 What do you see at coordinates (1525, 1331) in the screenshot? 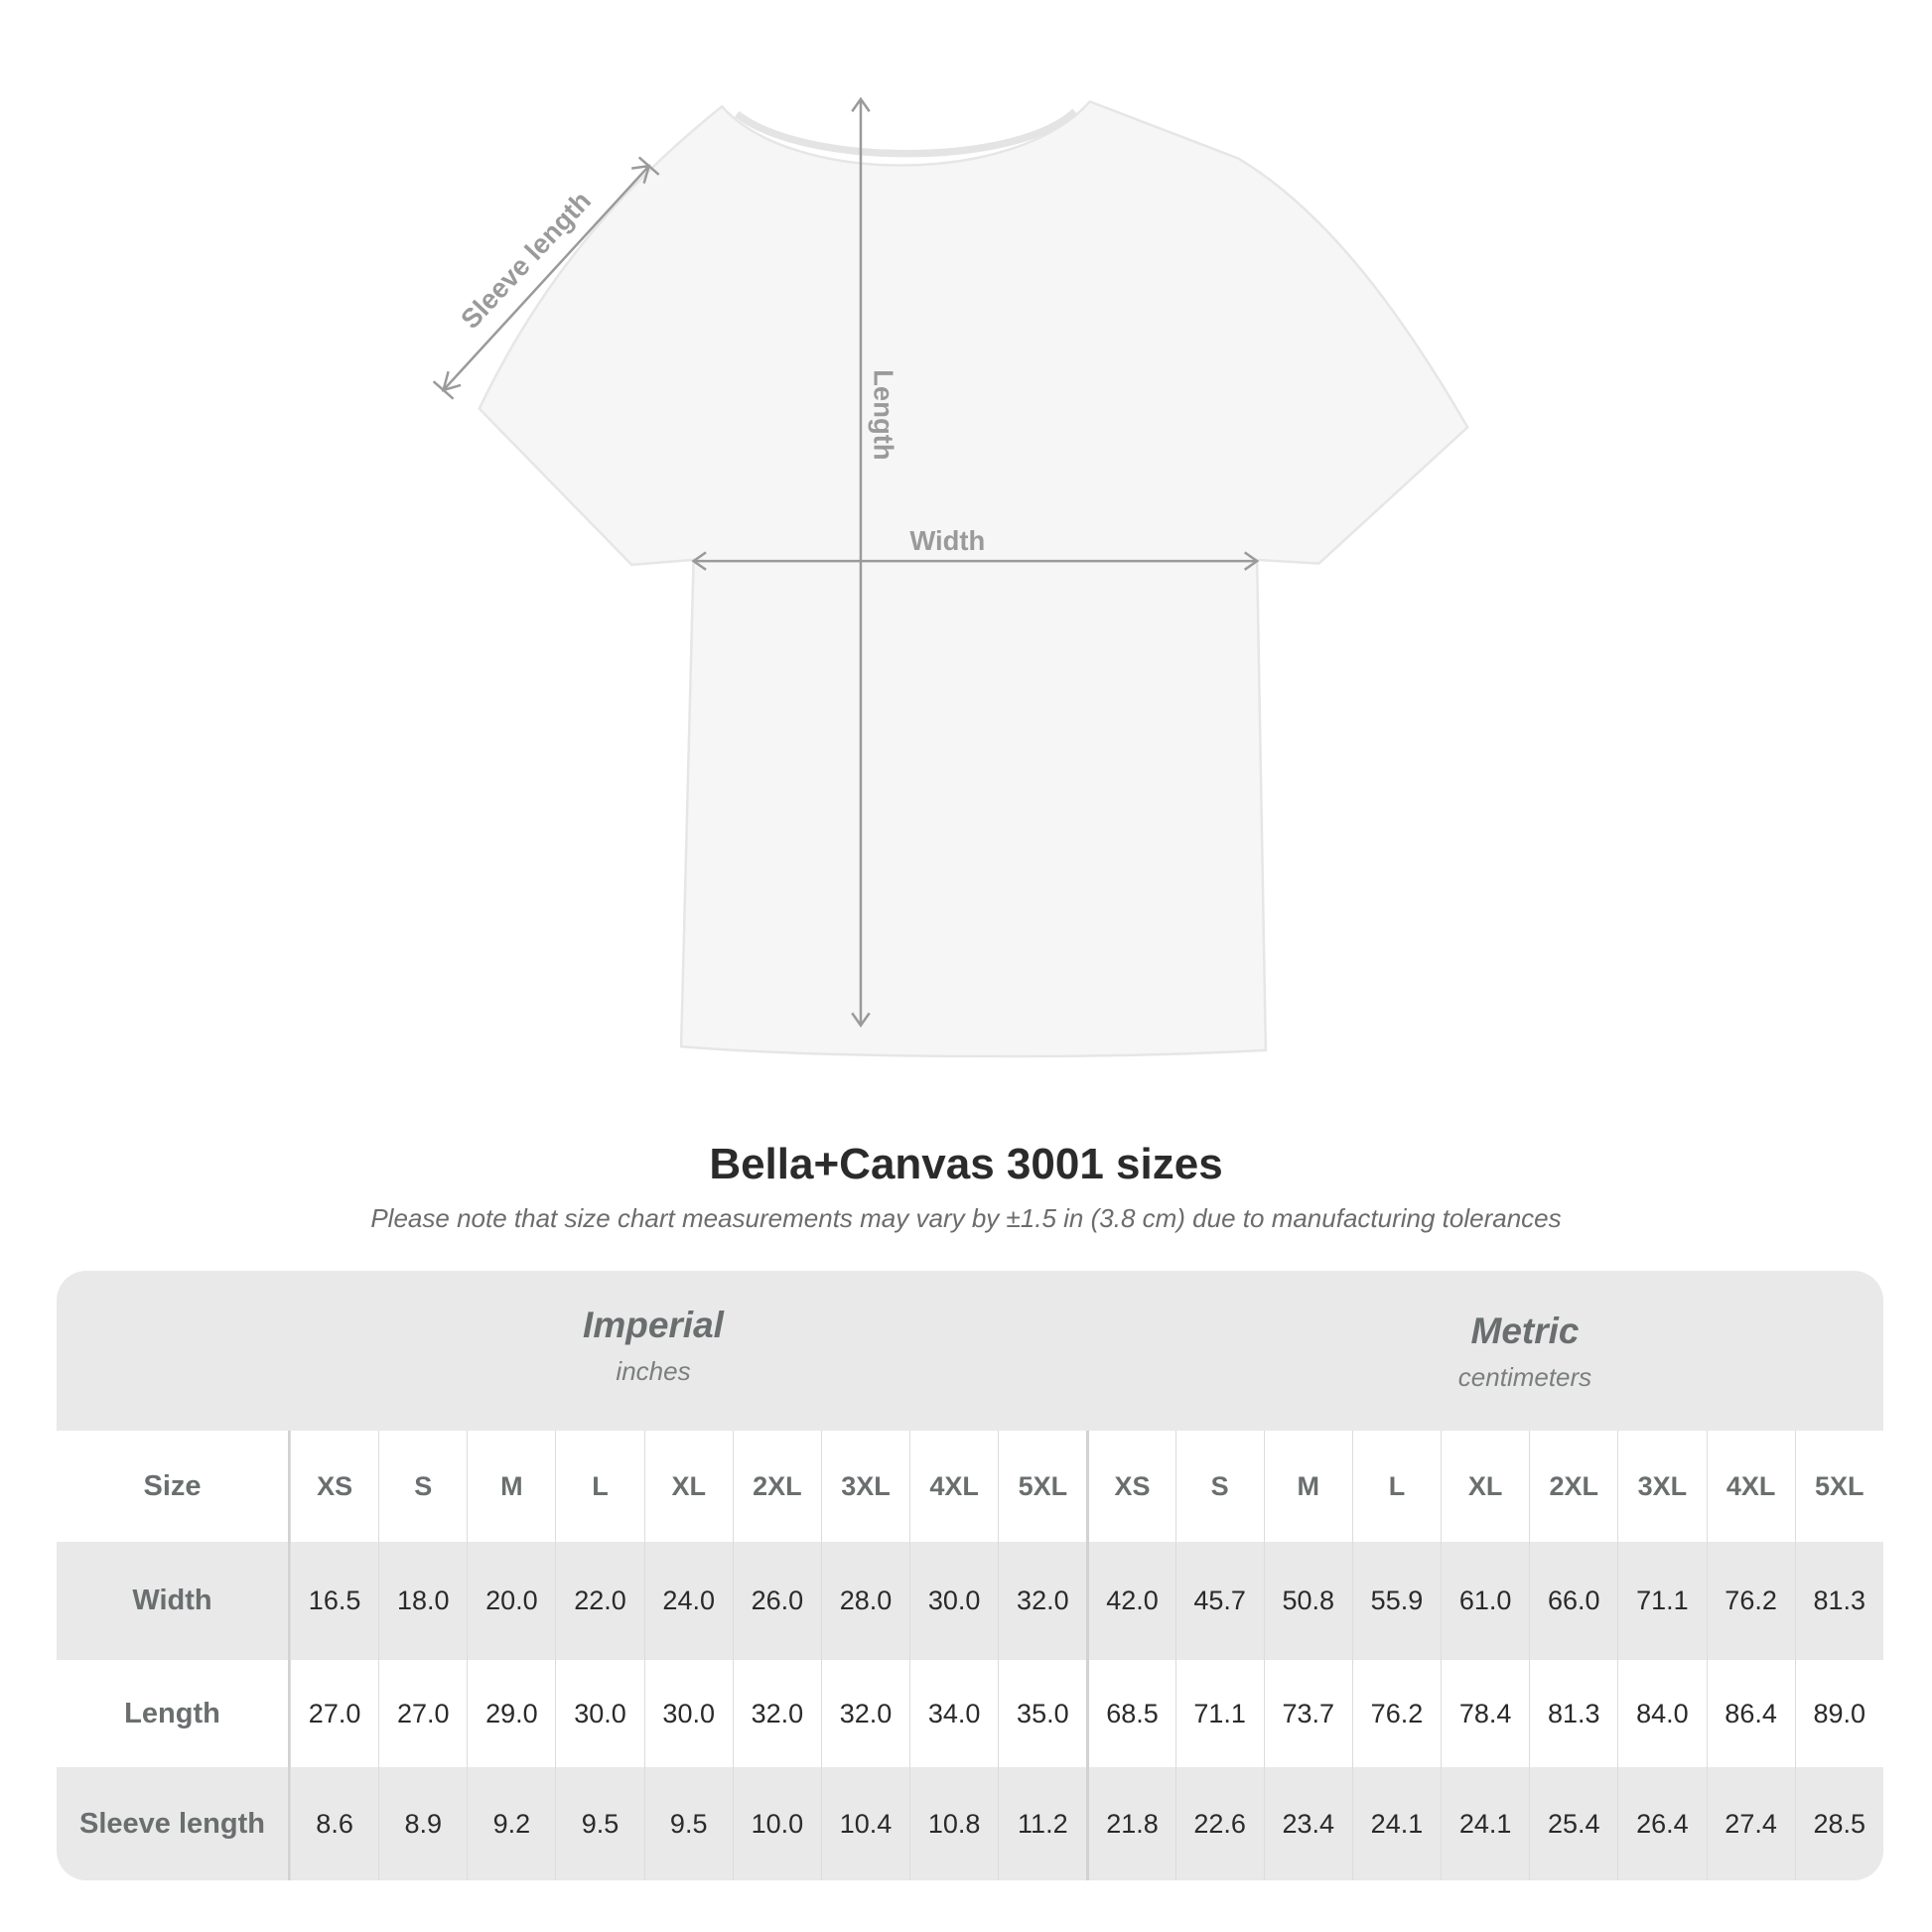
I see `metric-title: Metric` at bounding box center [1525, 1331].